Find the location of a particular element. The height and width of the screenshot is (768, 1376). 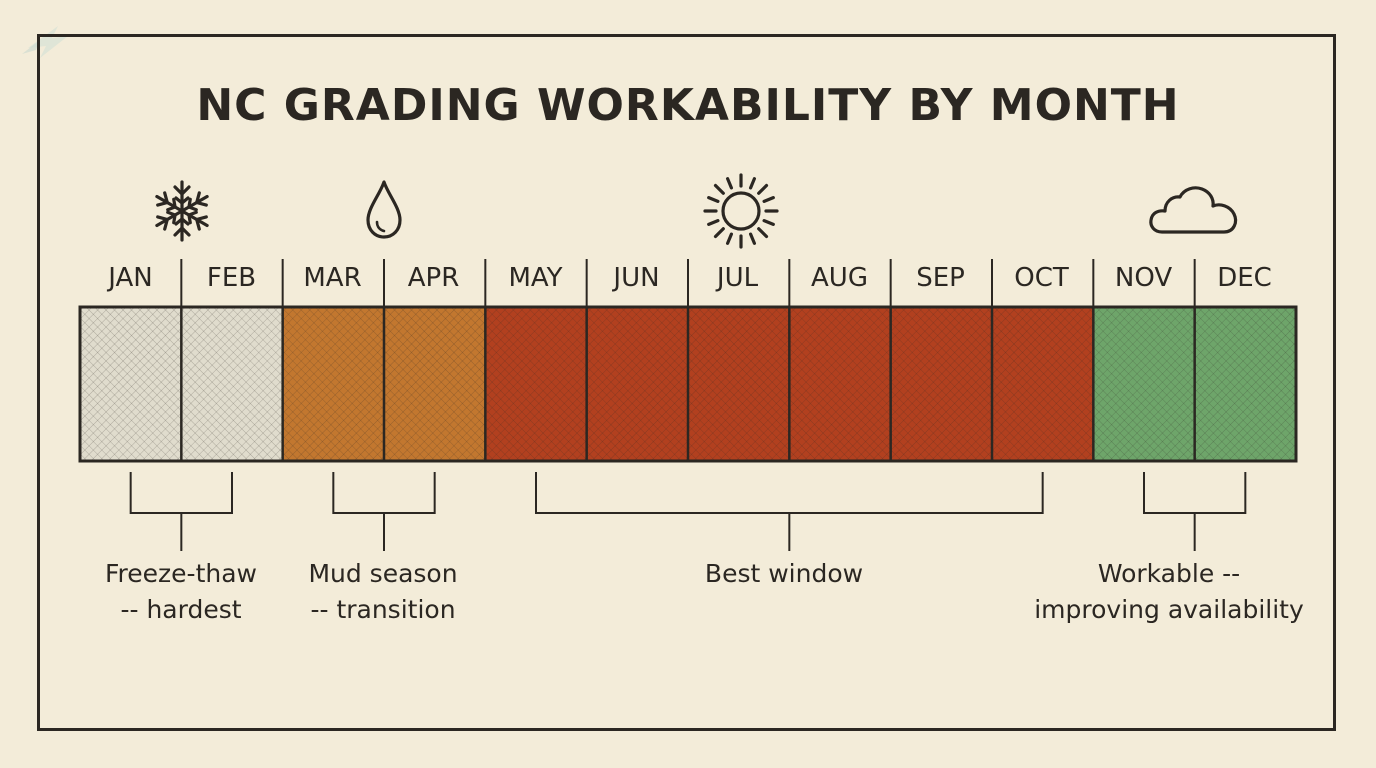

group-label-line: -- transition is located at coordinates (383, 609).